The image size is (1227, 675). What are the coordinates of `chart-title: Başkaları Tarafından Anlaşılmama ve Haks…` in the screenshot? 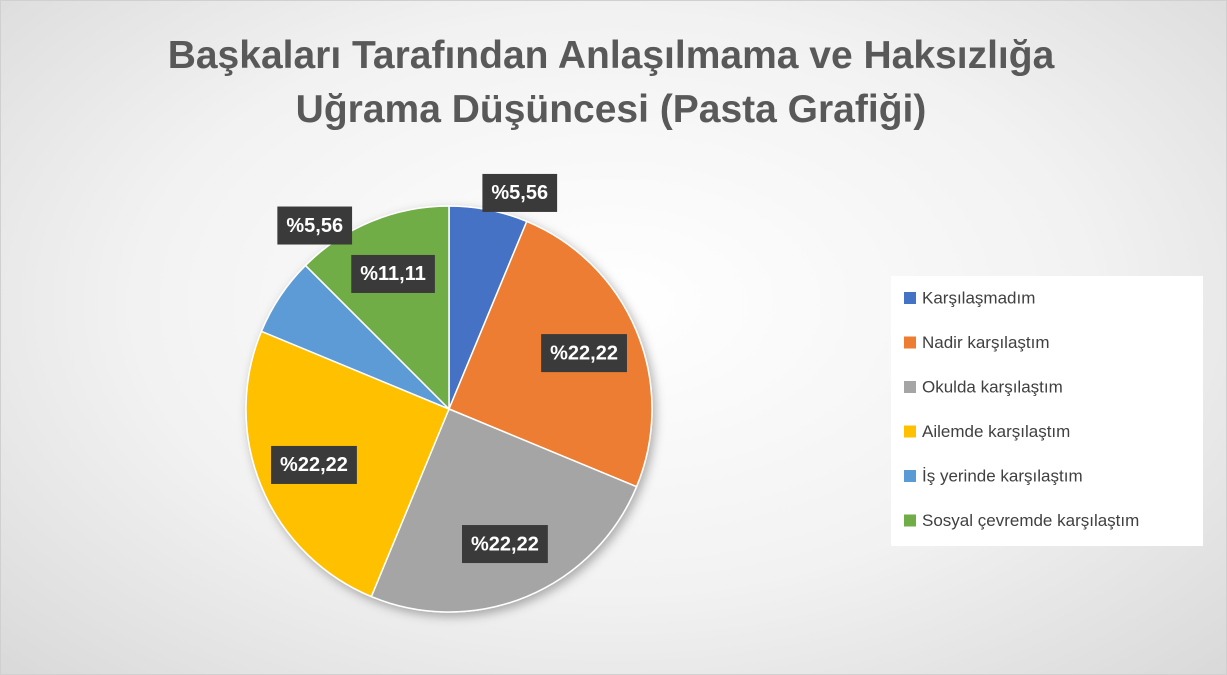 It's located at (611, 82).